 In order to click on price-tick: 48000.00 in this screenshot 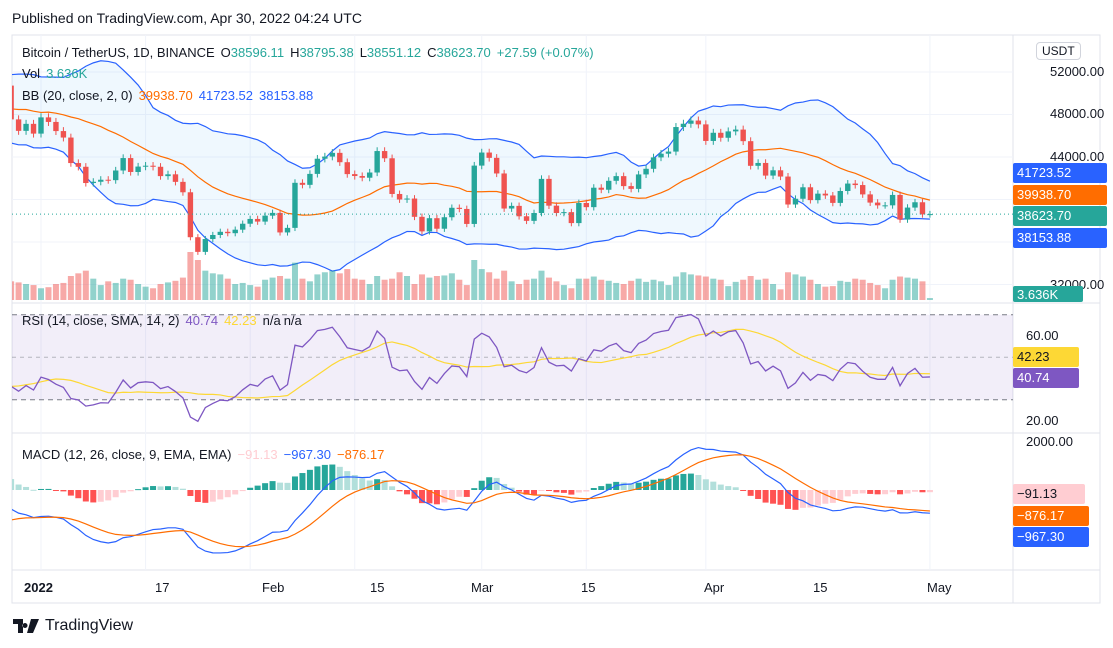, I will do `click(1077, 113)`.